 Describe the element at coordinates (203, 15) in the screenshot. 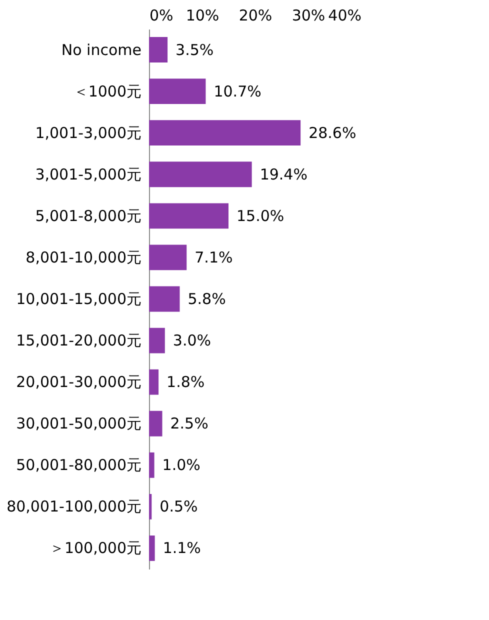

I see `x-tick-label: 10%` at that location.